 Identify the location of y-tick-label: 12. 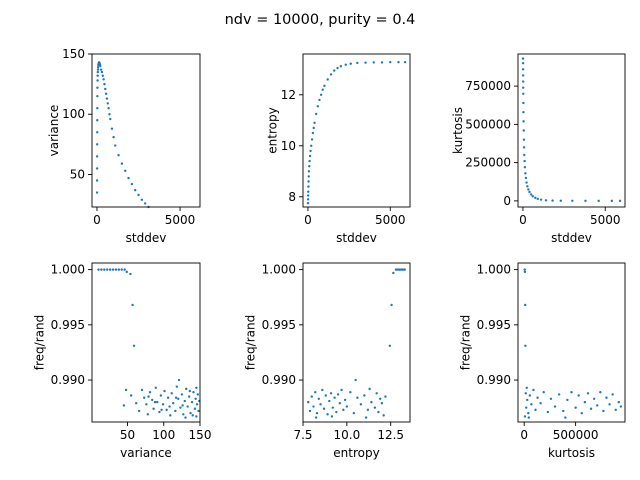
(288, 95).